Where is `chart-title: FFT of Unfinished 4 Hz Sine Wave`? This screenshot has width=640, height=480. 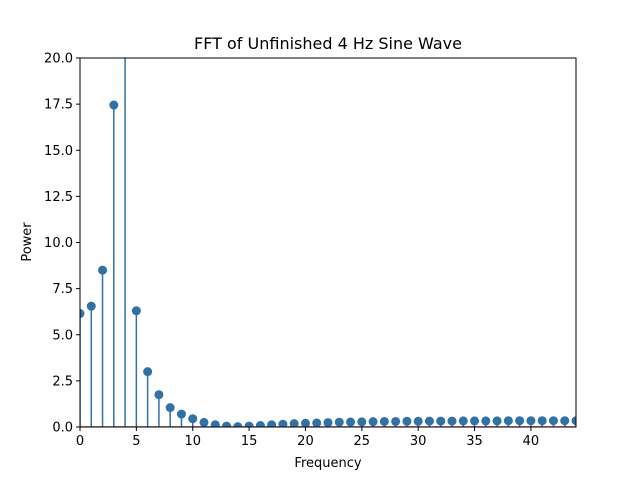 chart-title: FFT of Unfinished 4 Hz Sine Wave is located at coordinates (328, 43).